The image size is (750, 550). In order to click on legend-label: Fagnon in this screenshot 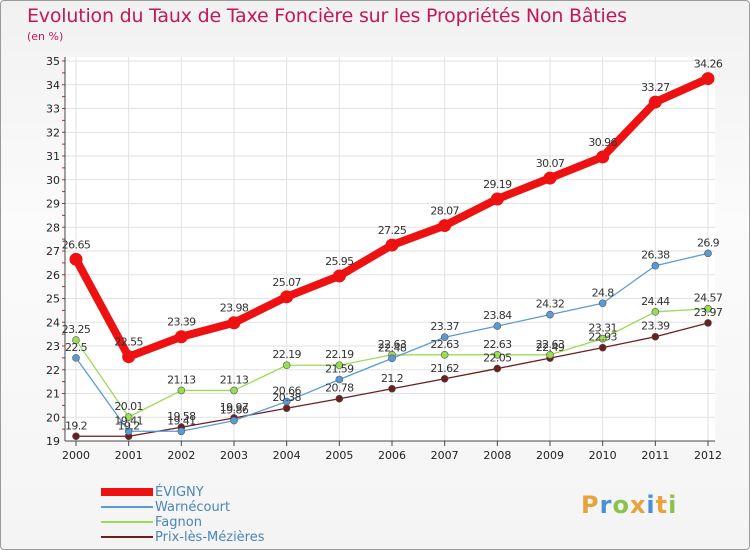, I will do `click(178, 522)`.